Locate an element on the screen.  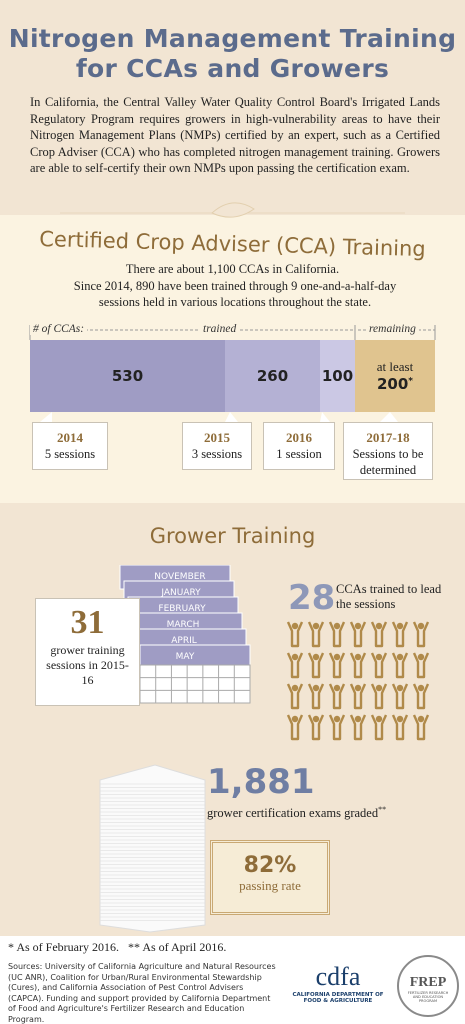
paper-stack is located at coordinates (152, 848).